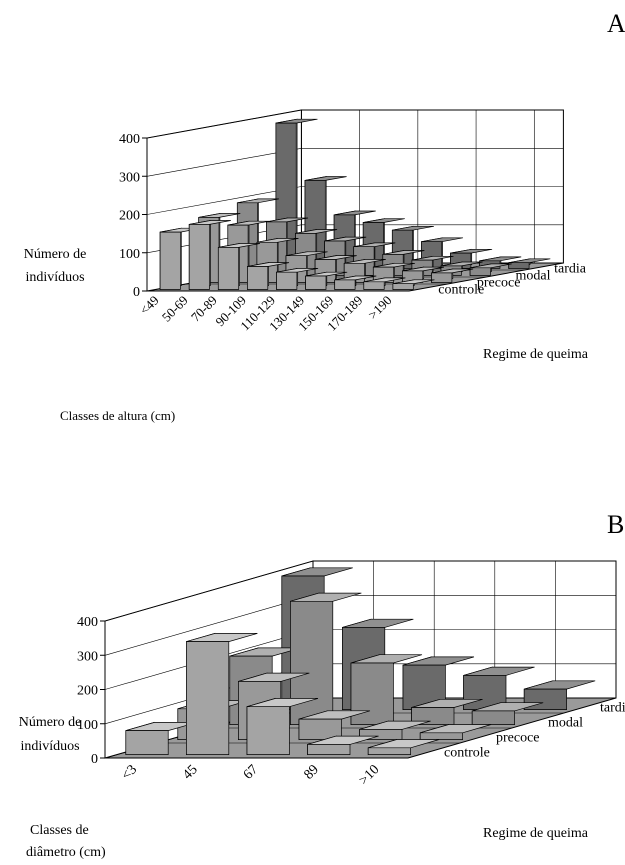 The height and width of the screenshot is (865, 625). Describe the element at coordinates (616, 23) in the screenshot. I see `panel-label: A` at that location.